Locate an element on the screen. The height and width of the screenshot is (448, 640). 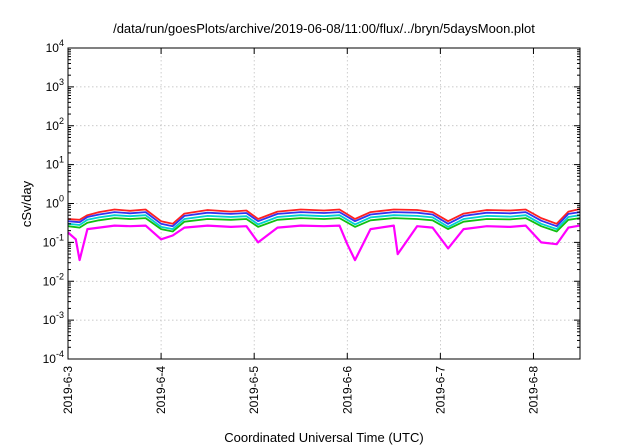
x-axis-label: Coordinated Universal Time (UTC) is located at coordinates (323, 437).